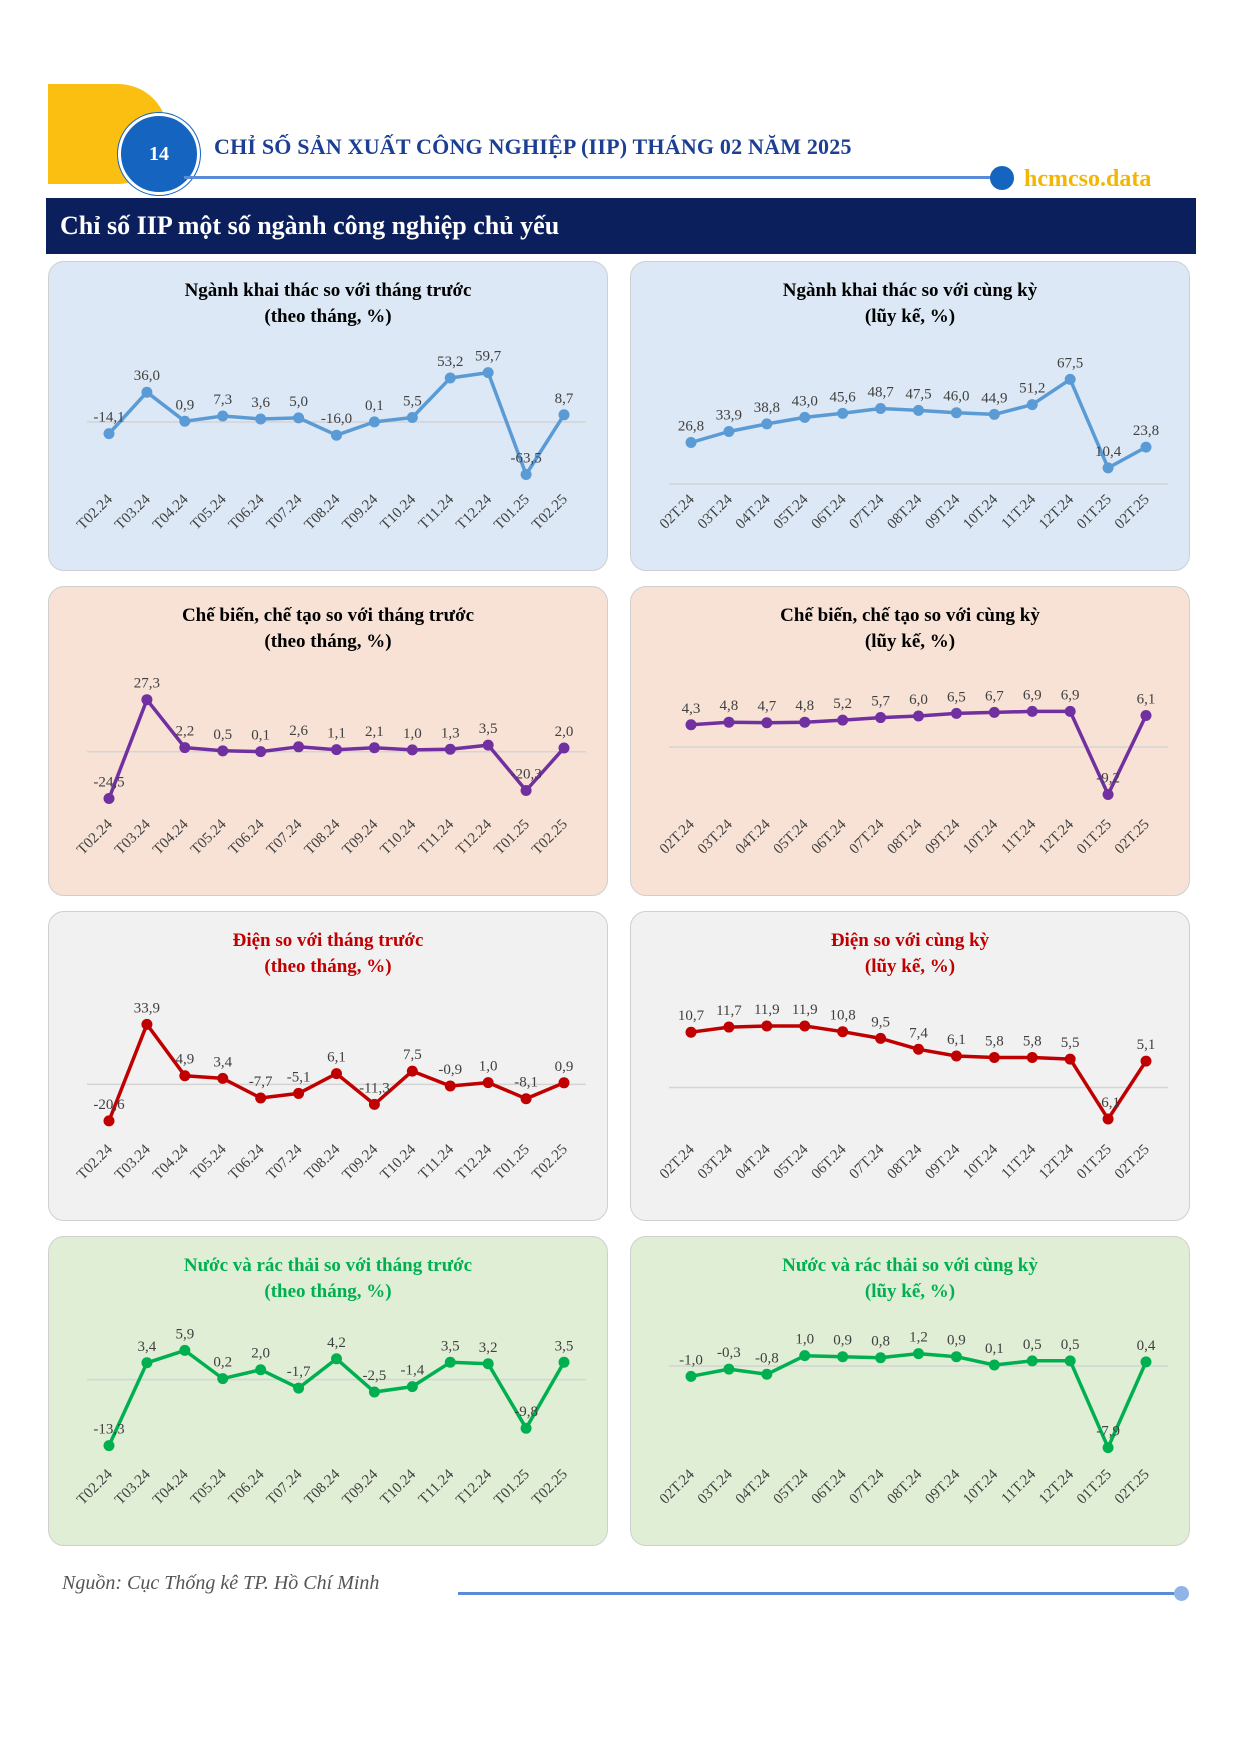 The width and height of the screenshot is (1240, 1754). Describe the element at coordinates (753, 1161) in the screenshot. I see `x-tick-label: 04T.24` at that location.